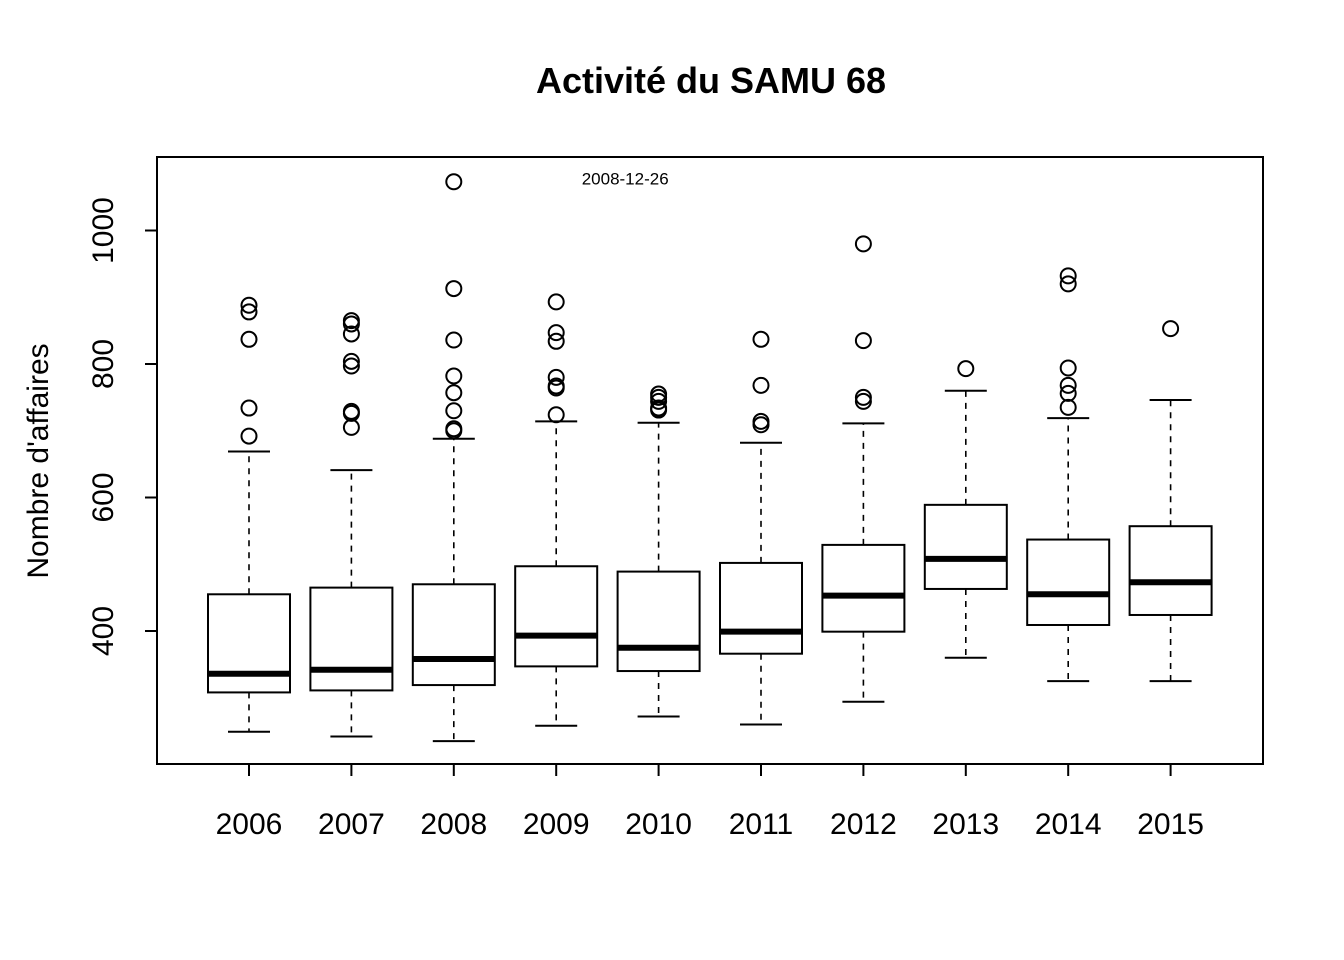 The height and width of the screenshot is (960, 1344). What do you see at coordinates (351, 525) in the screenshot?
I see `box-2007` at bounding box center [351, 525].